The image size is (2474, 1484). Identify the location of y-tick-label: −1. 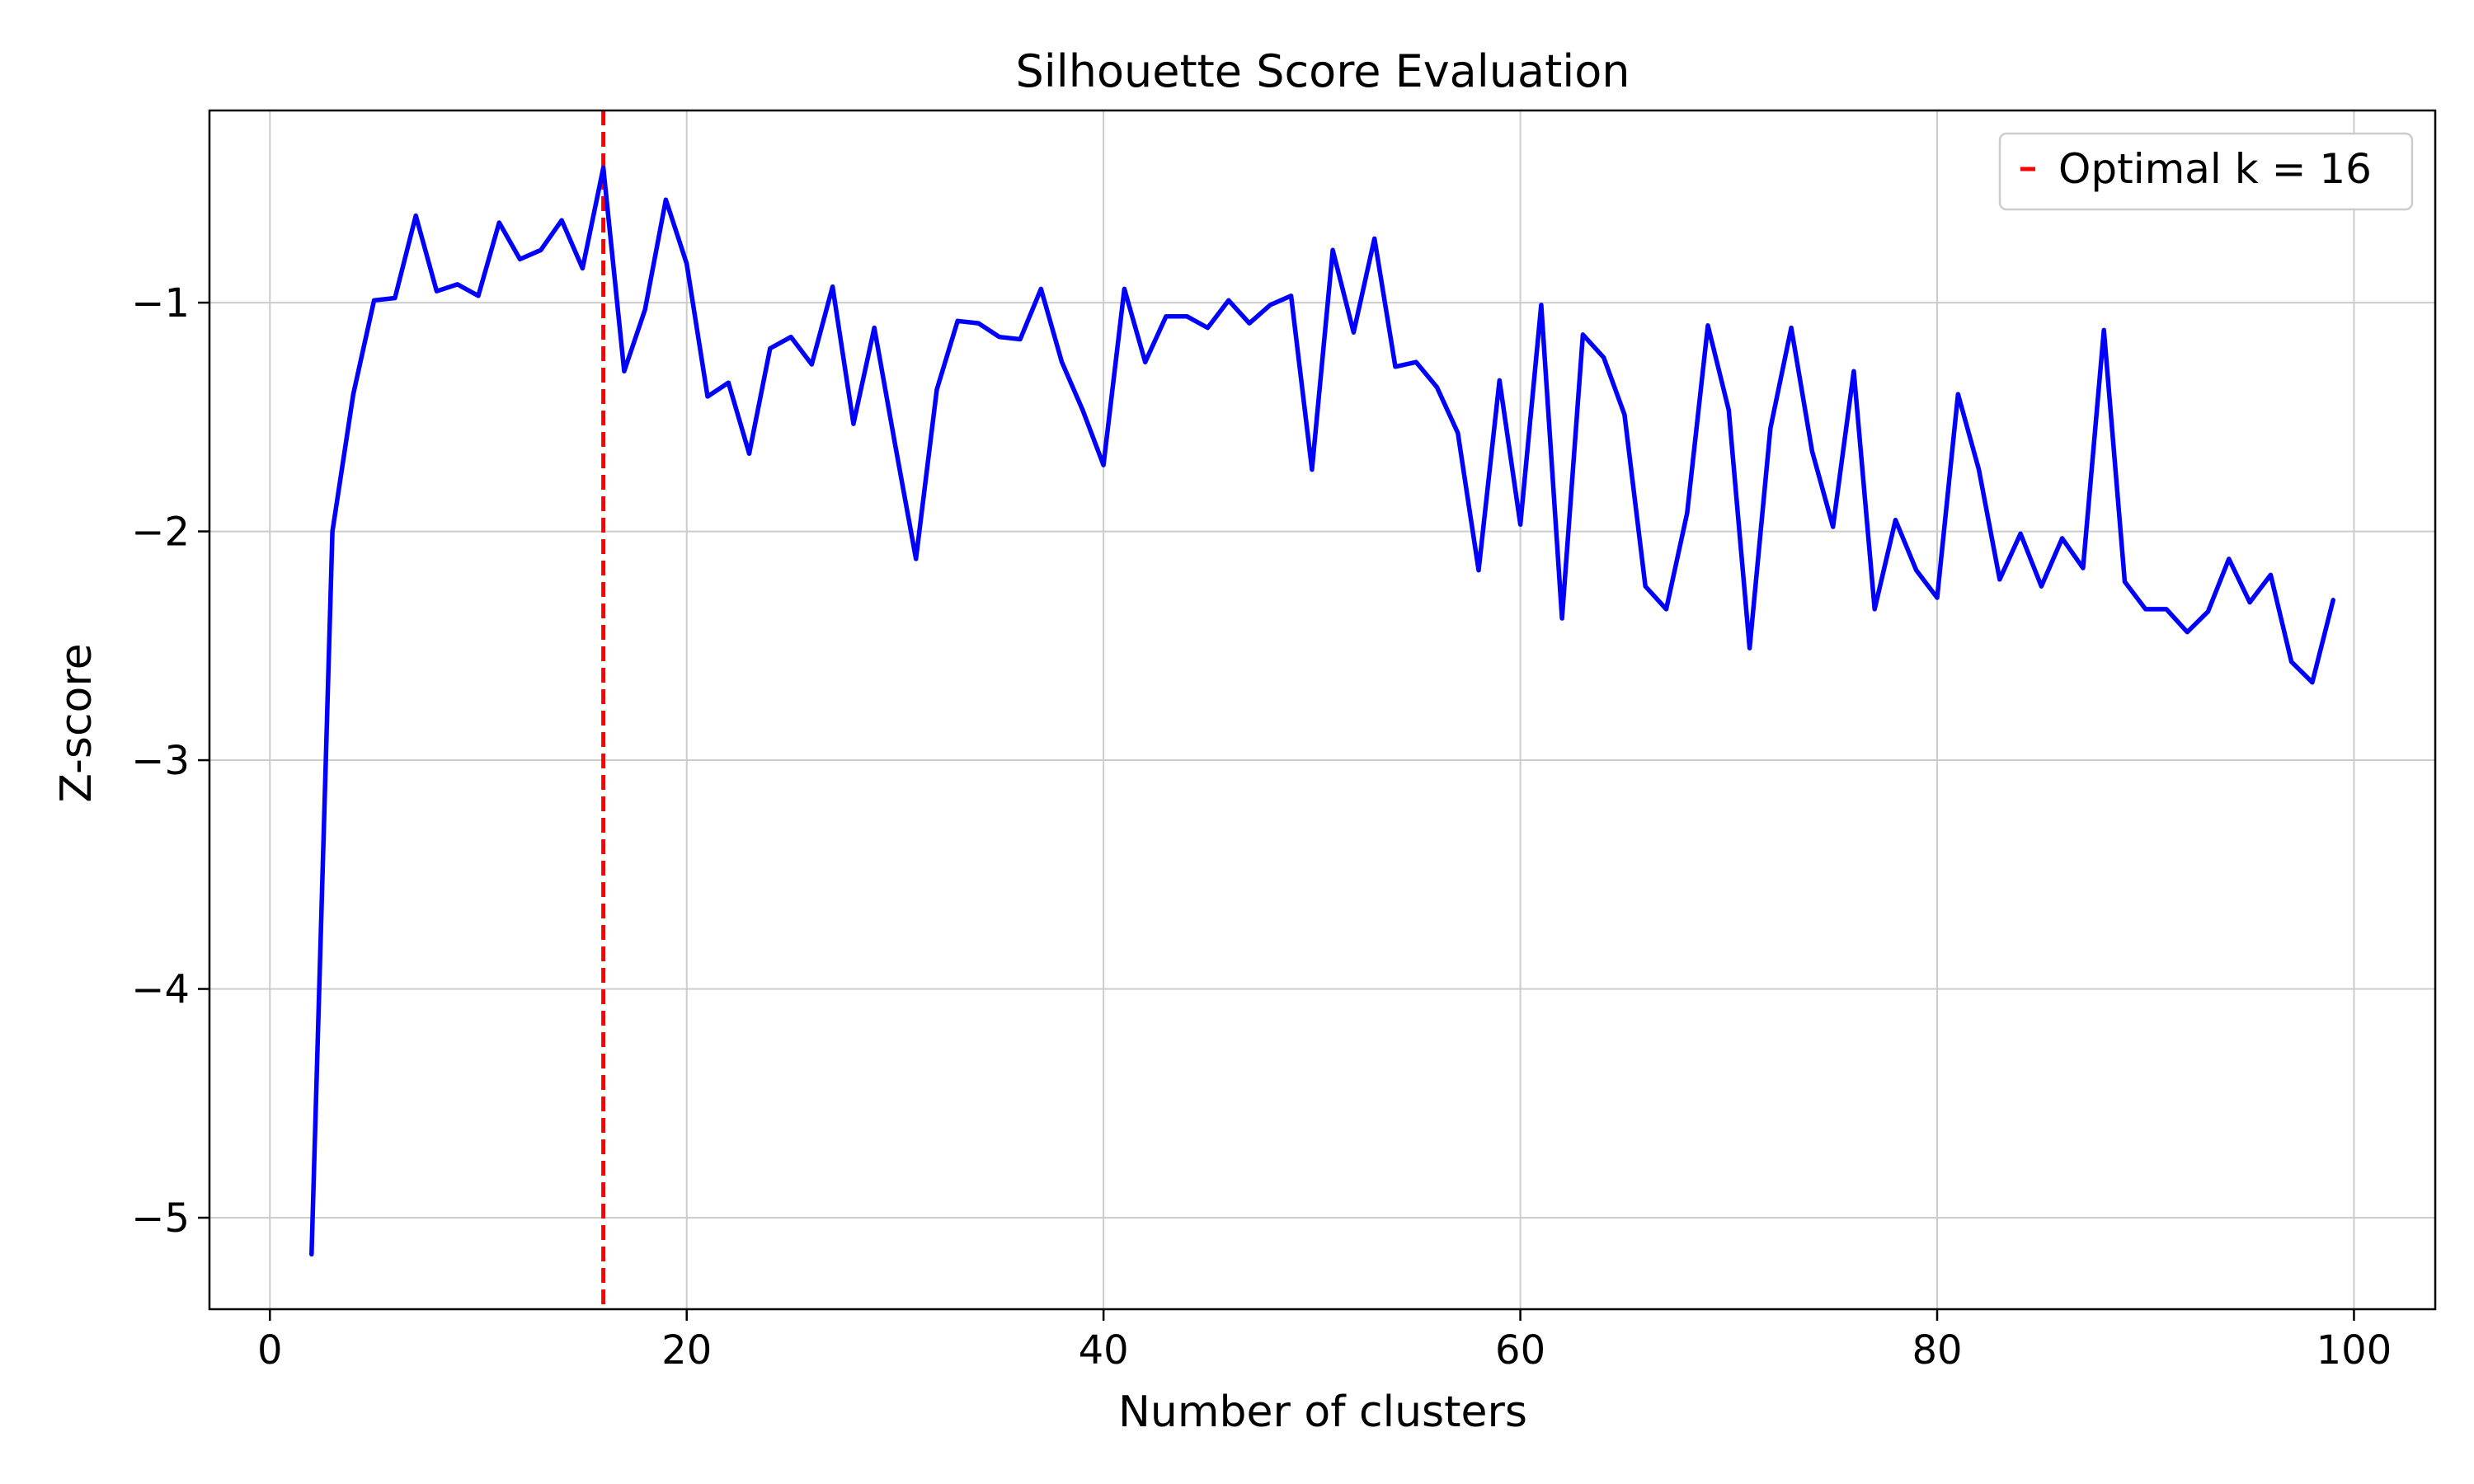
(160, 303).